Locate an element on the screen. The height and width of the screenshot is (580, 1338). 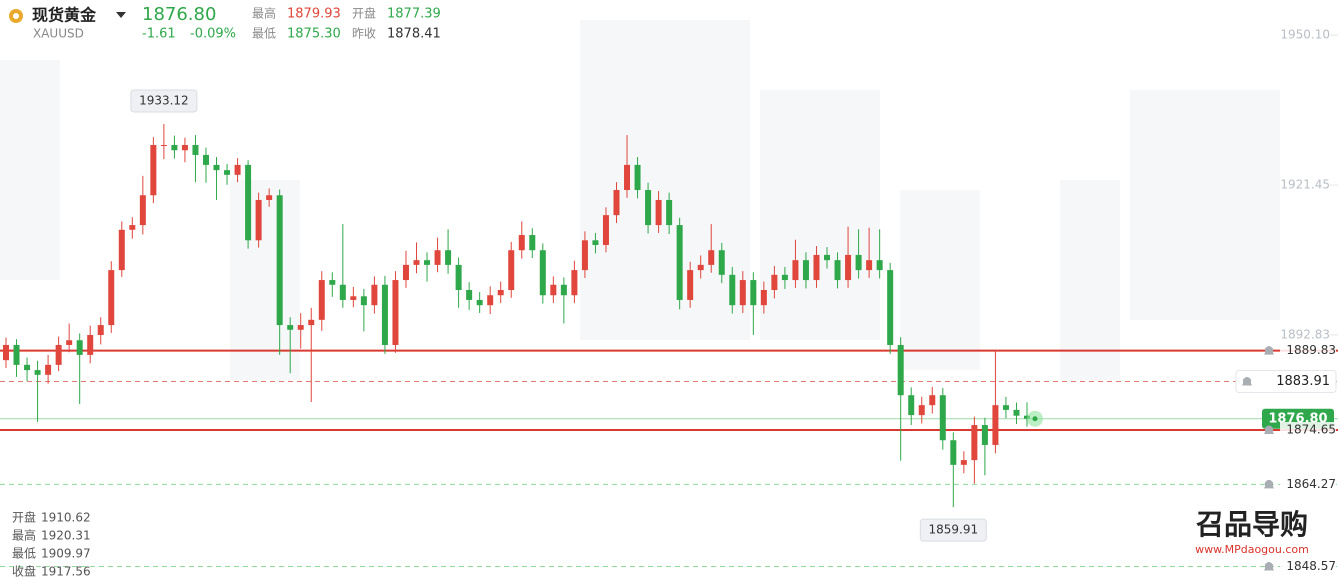
dropdown-toggle is located at coordinates (121, 15).